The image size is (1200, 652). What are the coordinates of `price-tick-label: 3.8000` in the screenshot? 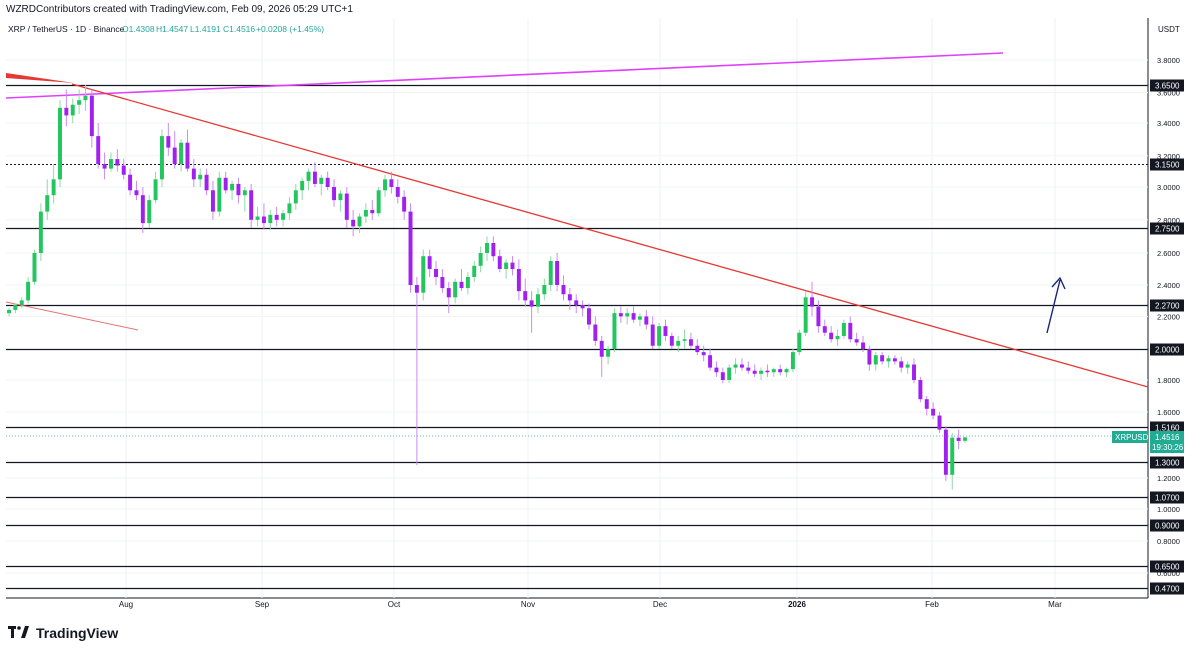 It's located at (1168, 60).